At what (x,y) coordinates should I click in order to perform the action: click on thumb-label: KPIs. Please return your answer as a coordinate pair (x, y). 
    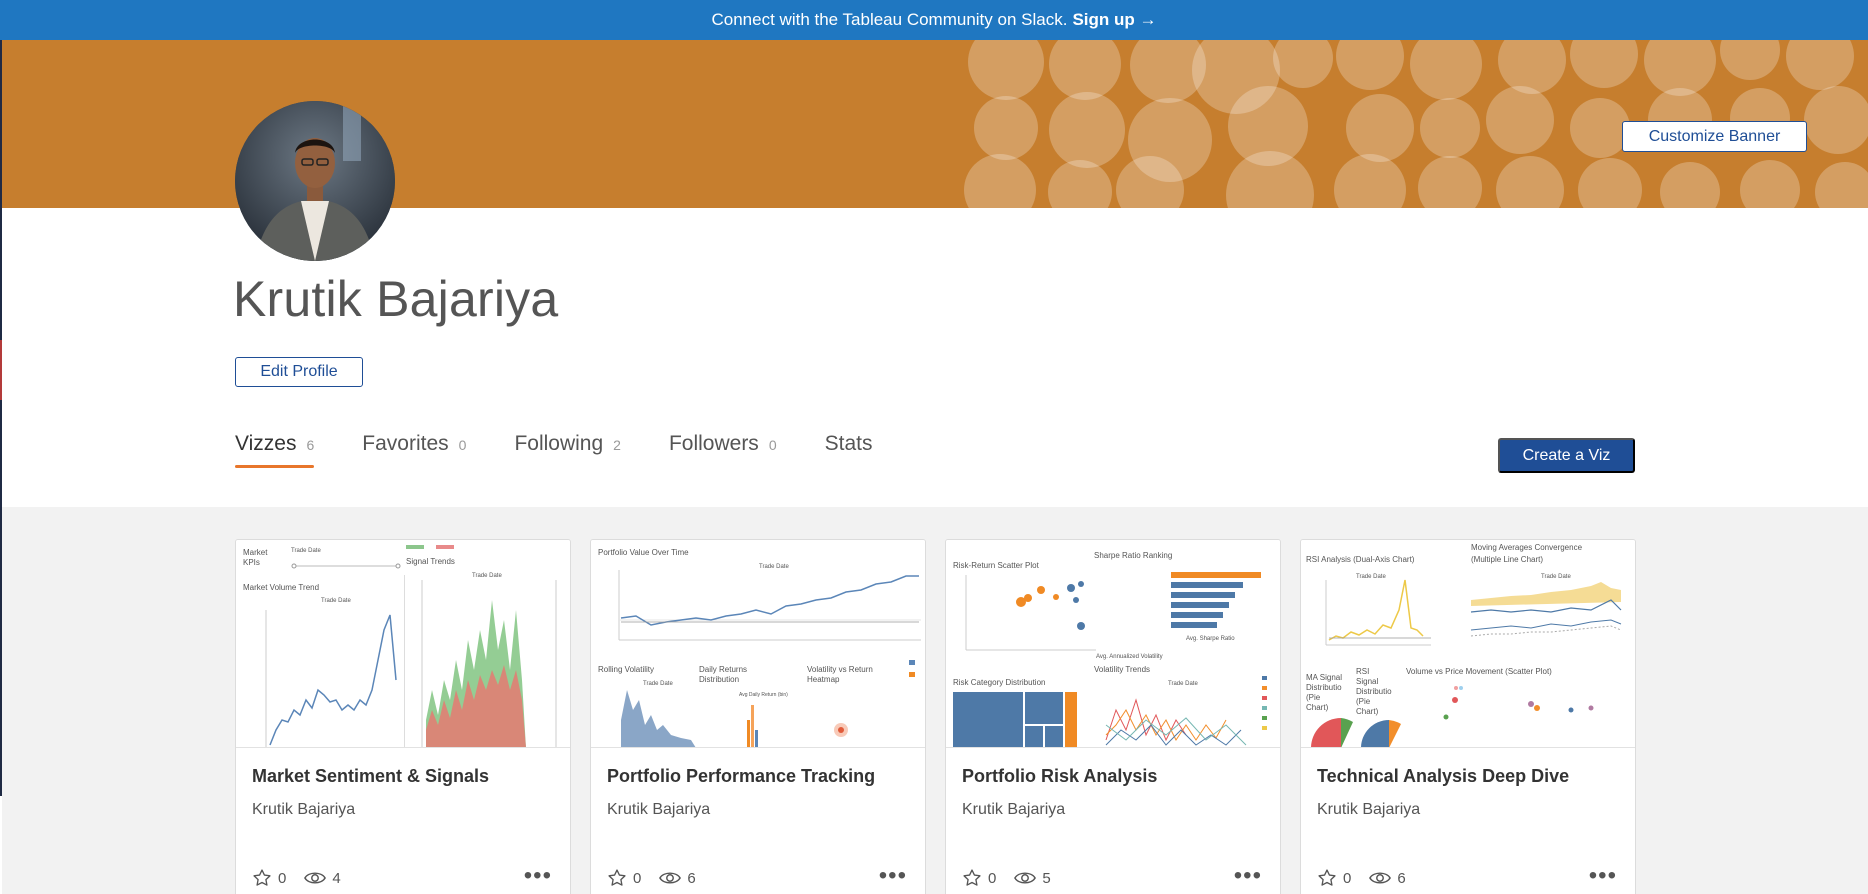
    Looking at the image, I should click on (251, 562).